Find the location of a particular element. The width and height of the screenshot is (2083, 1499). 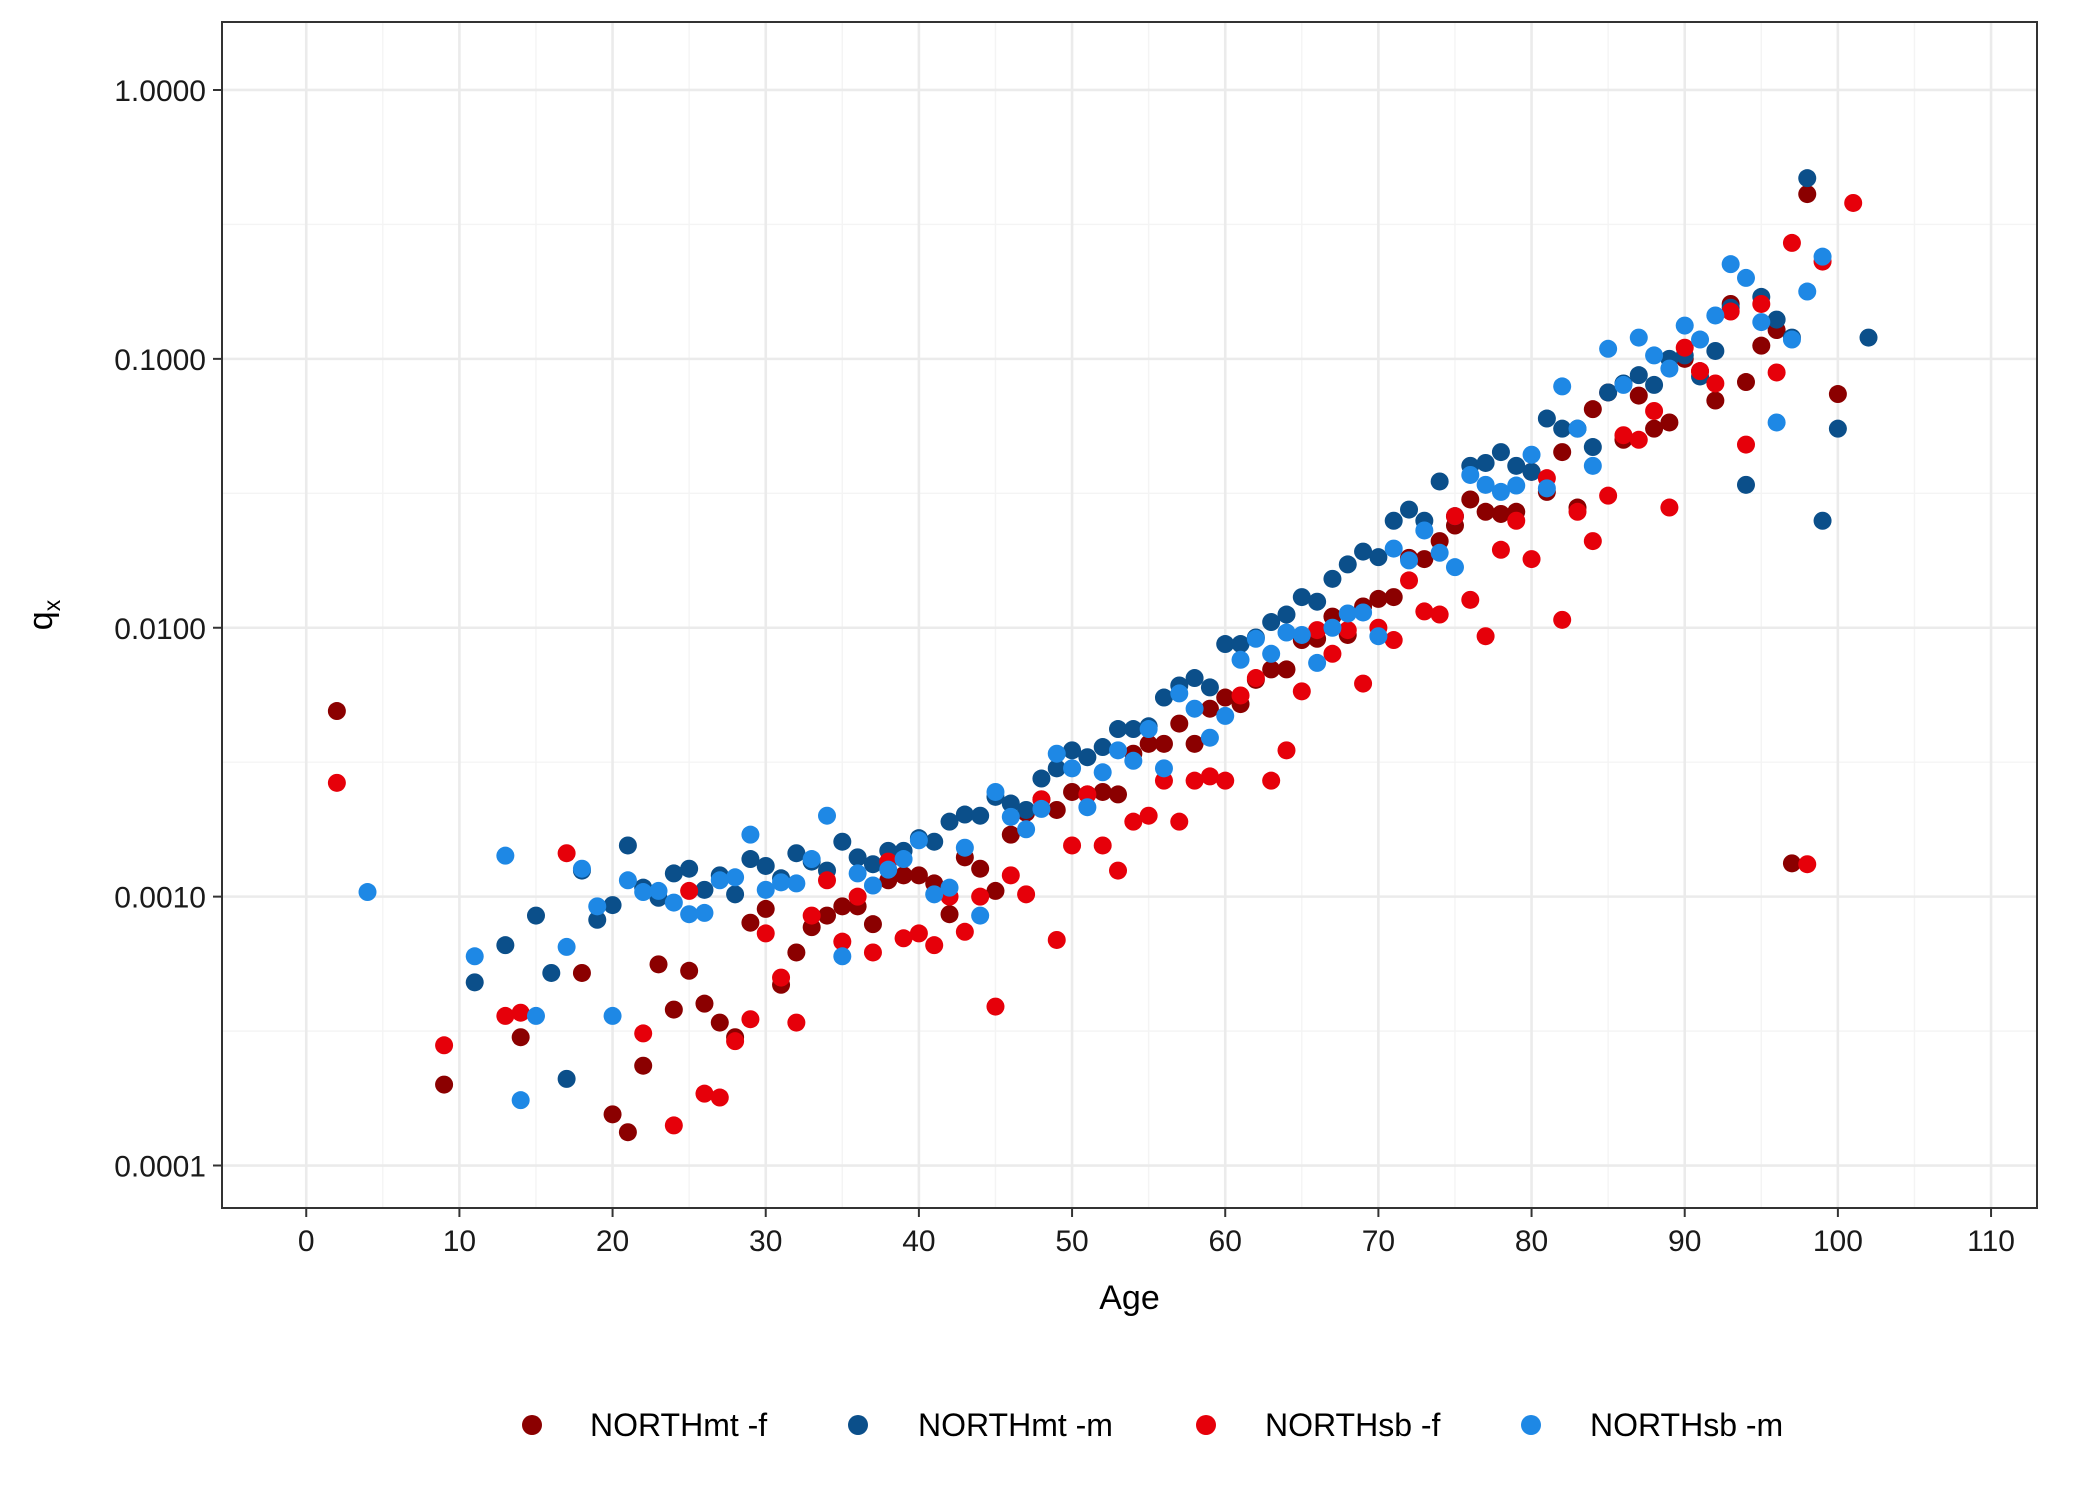

legend-label: NORTHmt -m is located at coordinates (1015, 1425).